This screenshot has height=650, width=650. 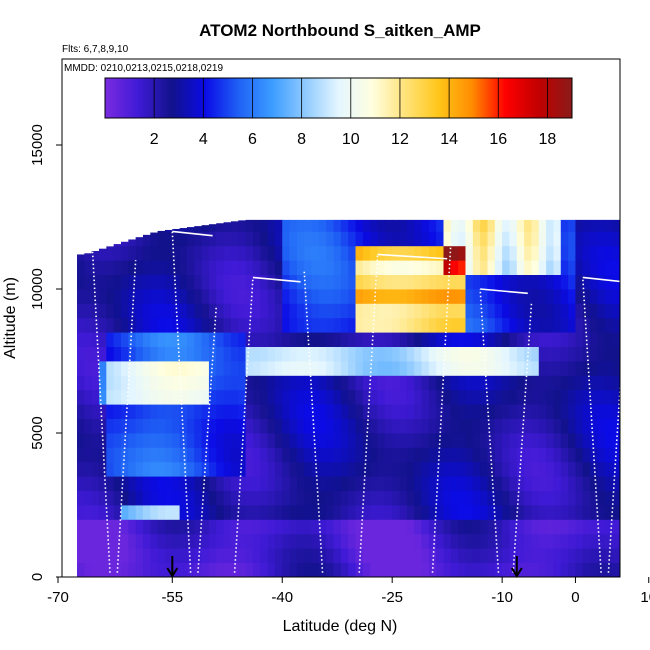 What do you see at coordinates (172, 572) in the screenshot?
I see `profile-base-arrow-head` at bounding box center [172, 572].